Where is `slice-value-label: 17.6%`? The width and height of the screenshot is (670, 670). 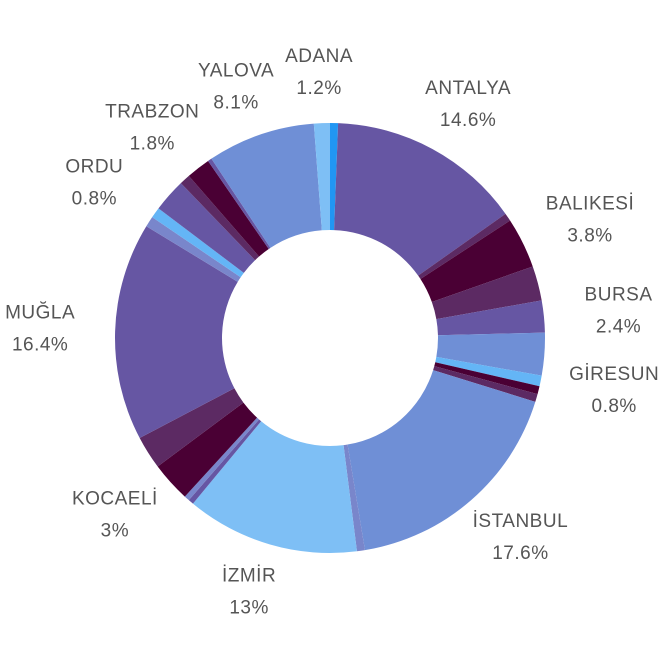
slice-value-label: 17.6% is located at coordinates (520, 553).